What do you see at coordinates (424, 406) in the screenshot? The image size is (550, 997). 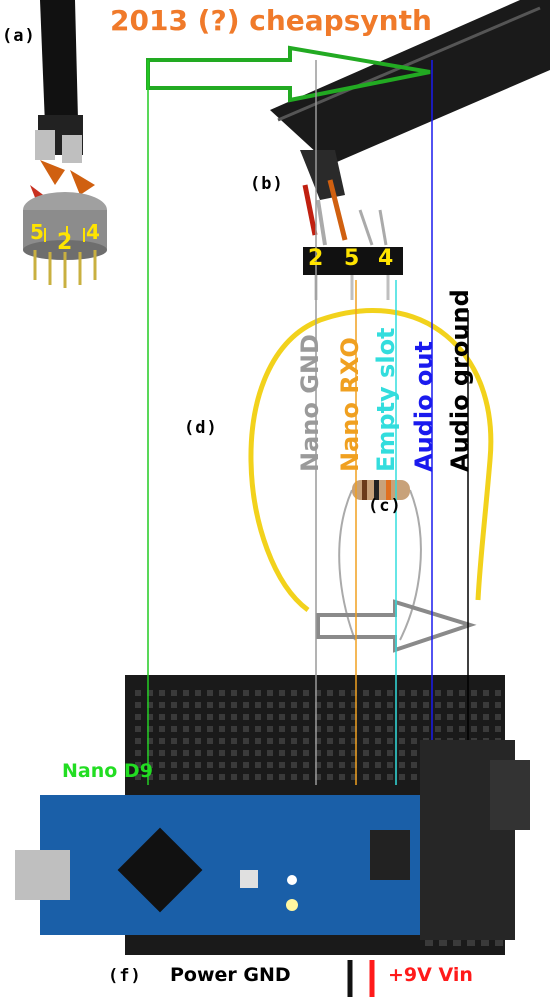 I see `label-audio-out: Audio out` at bounding box center [424, 406].